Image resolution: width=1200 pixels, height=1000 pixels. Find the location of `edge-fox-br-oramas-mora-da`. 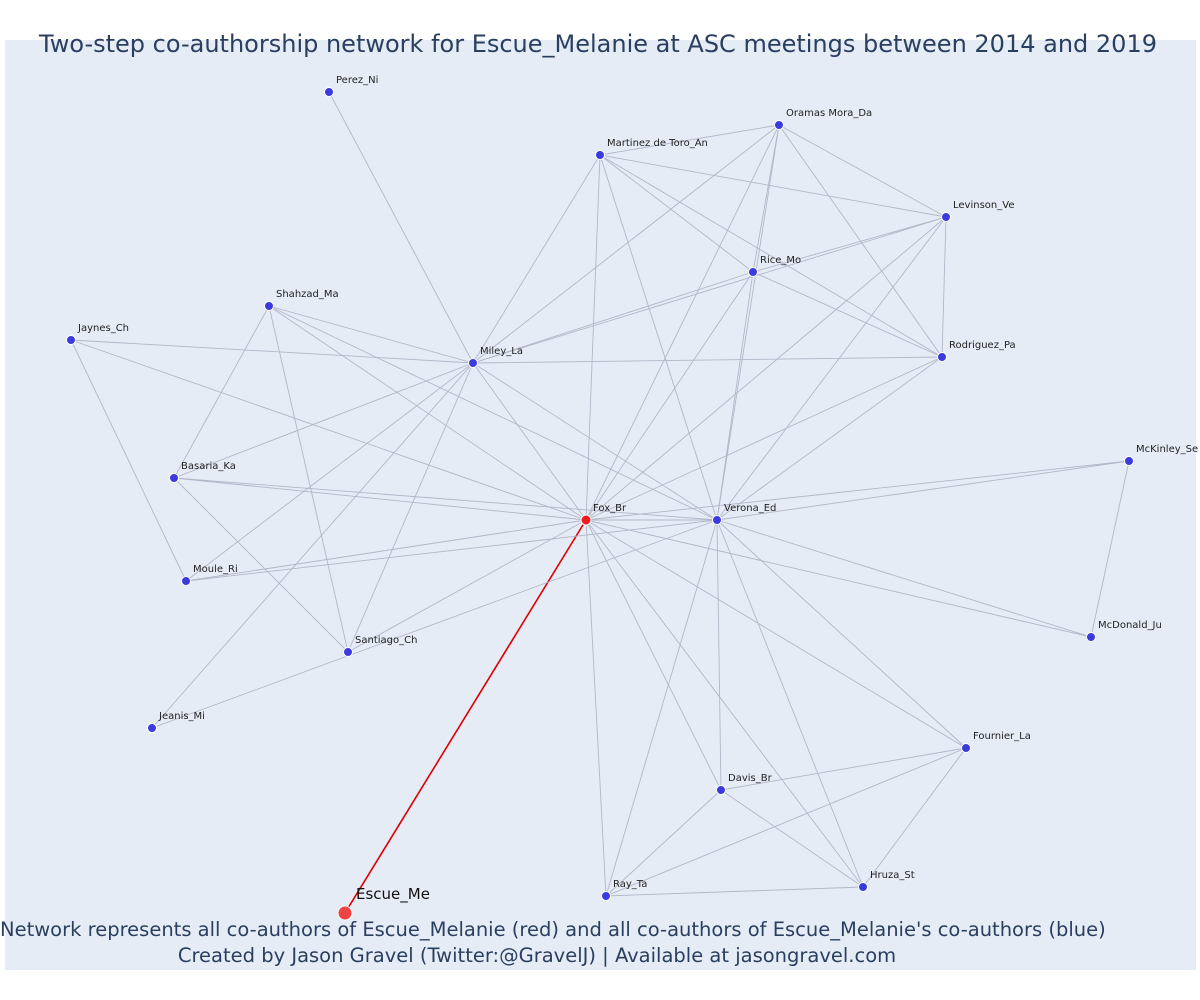

edge-fox-br-oramas-mora-da is located at coordinates (682, 322).